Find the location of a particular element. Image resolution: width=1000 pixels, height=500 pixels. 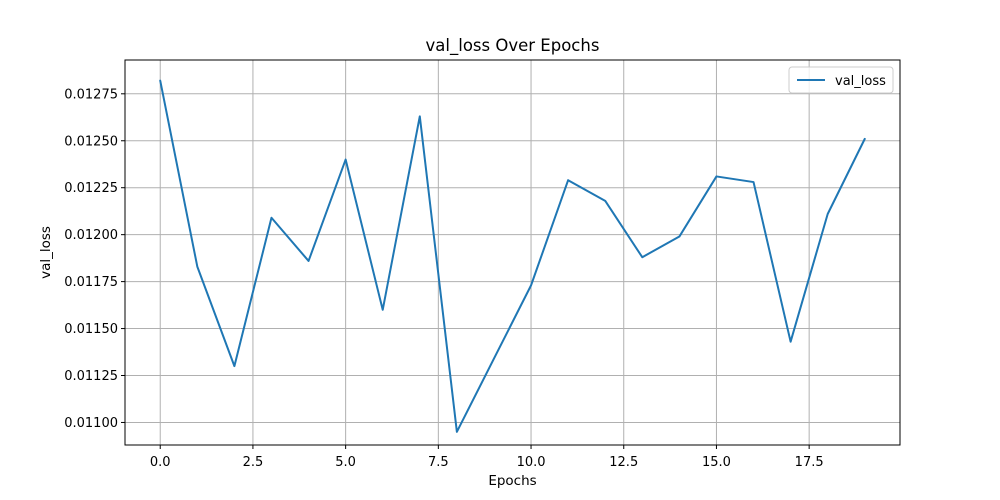

x-tick-label: 5.0 is located at coordinates (345, 462).